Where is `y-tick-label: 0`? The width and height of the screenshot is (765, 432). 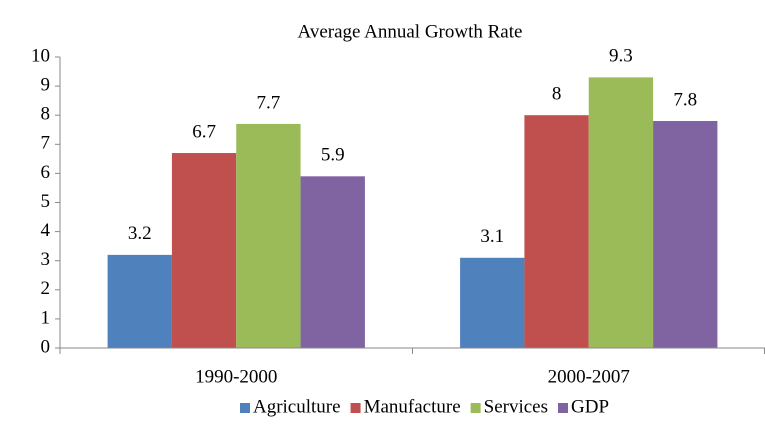 y-tick-label: 0 is located at coordinates (46, 346).